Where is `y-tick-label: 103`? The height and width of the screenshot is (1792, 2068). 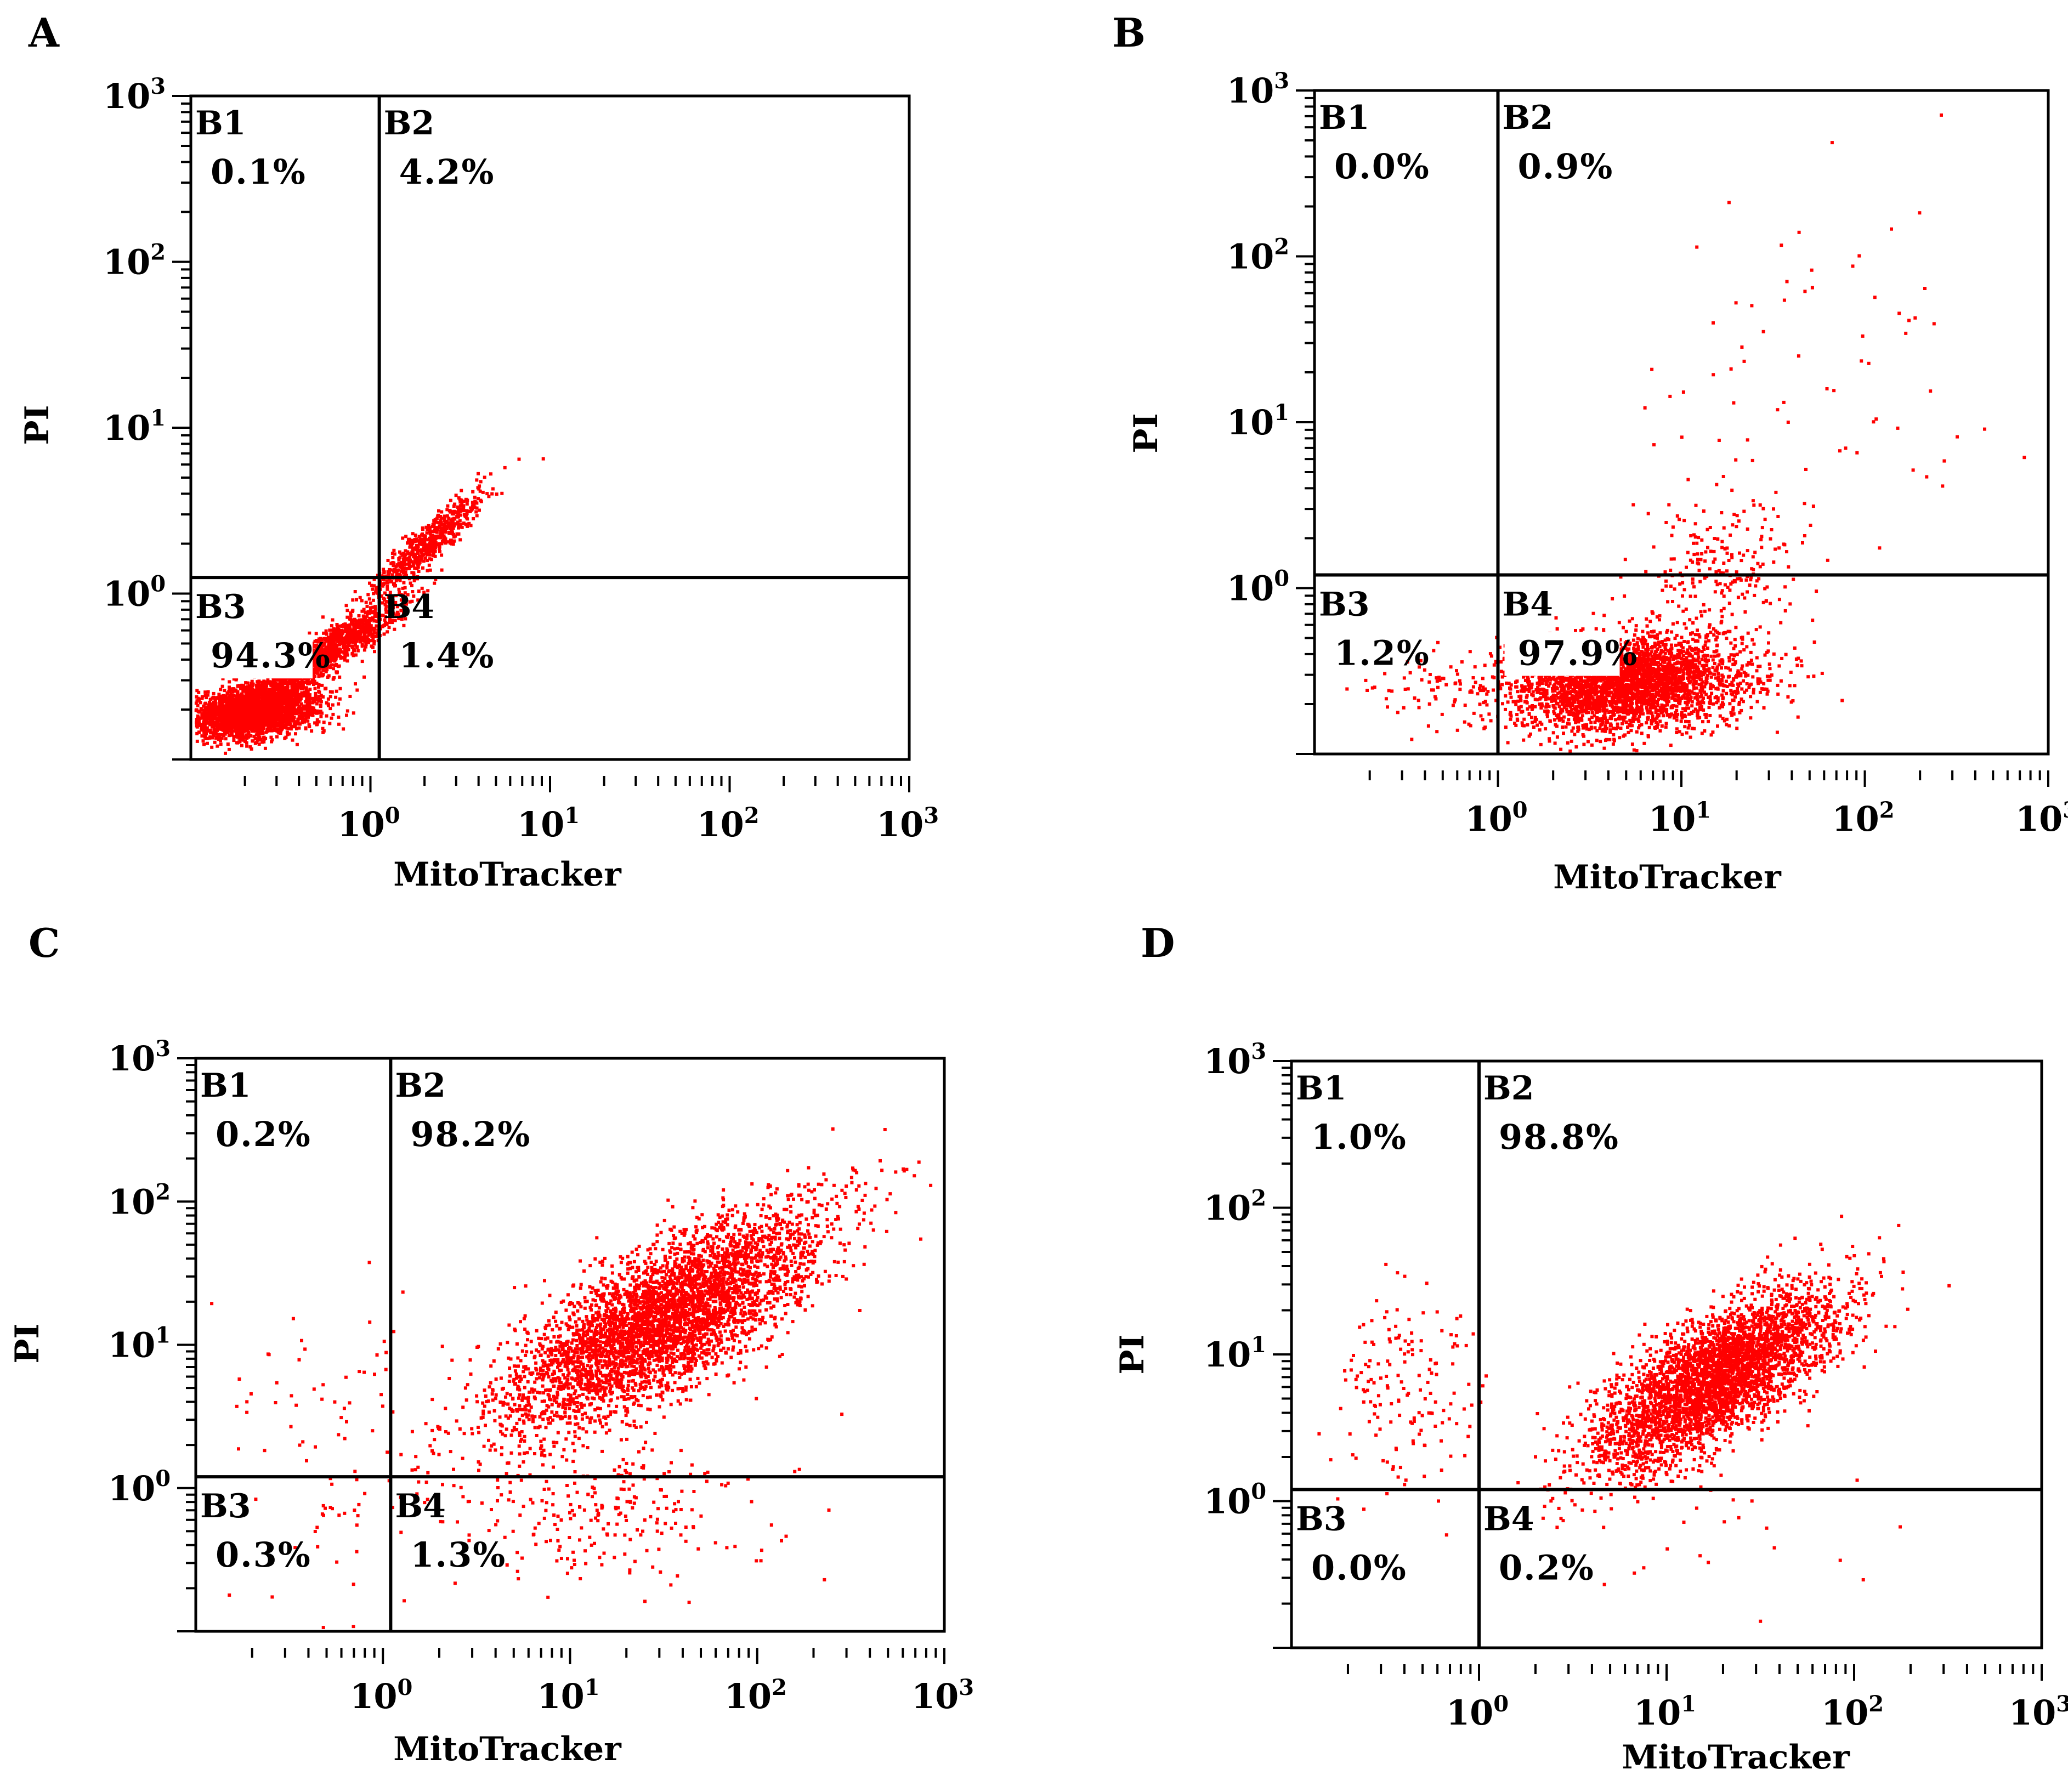 y-tick-label: 103 is located at coordinates (134, 94).